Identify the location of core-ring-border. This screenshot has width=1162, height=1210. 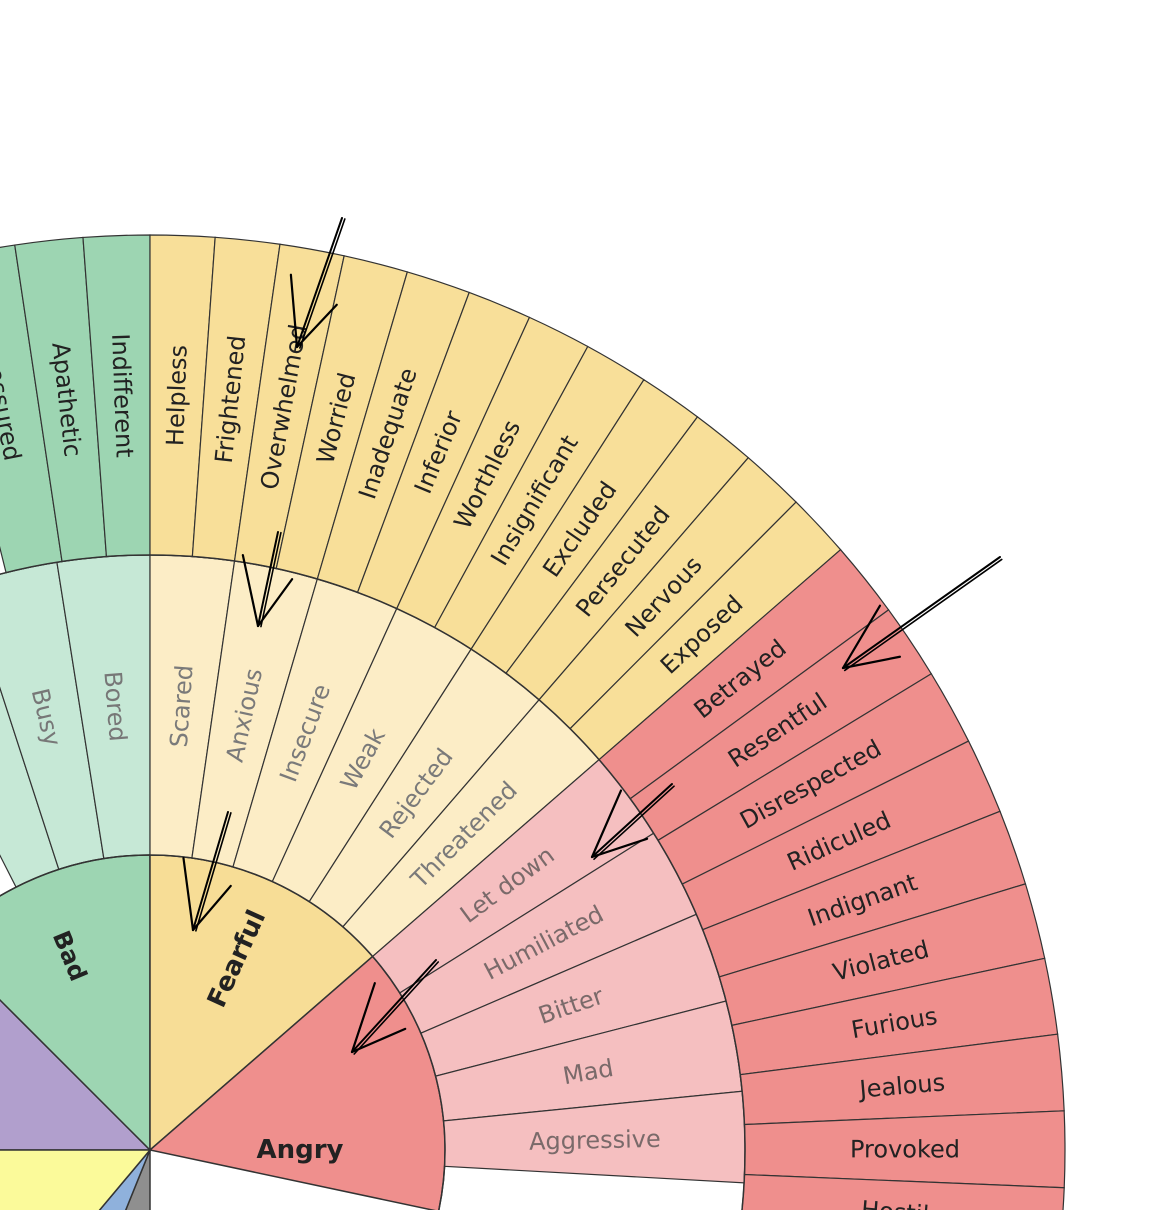
(223, 1032).